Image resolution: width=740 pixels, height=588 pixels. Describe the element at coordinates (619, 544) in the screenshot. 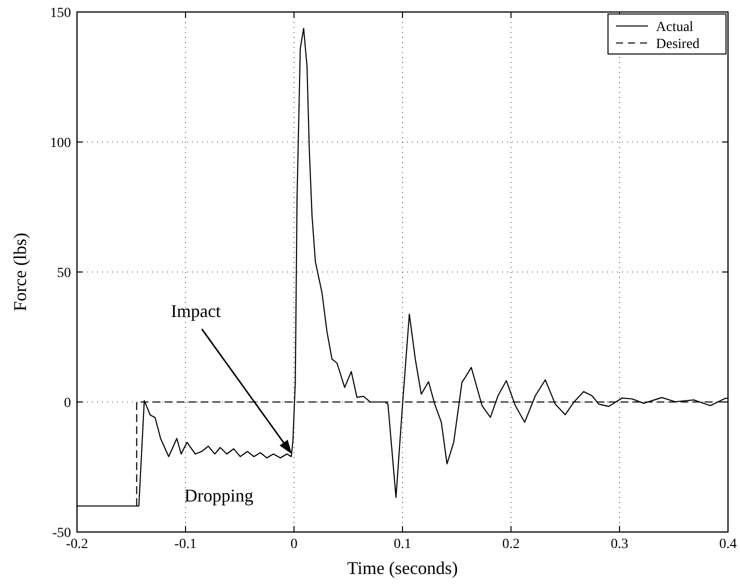

I see `x-tick-label: 0.3` at that location.